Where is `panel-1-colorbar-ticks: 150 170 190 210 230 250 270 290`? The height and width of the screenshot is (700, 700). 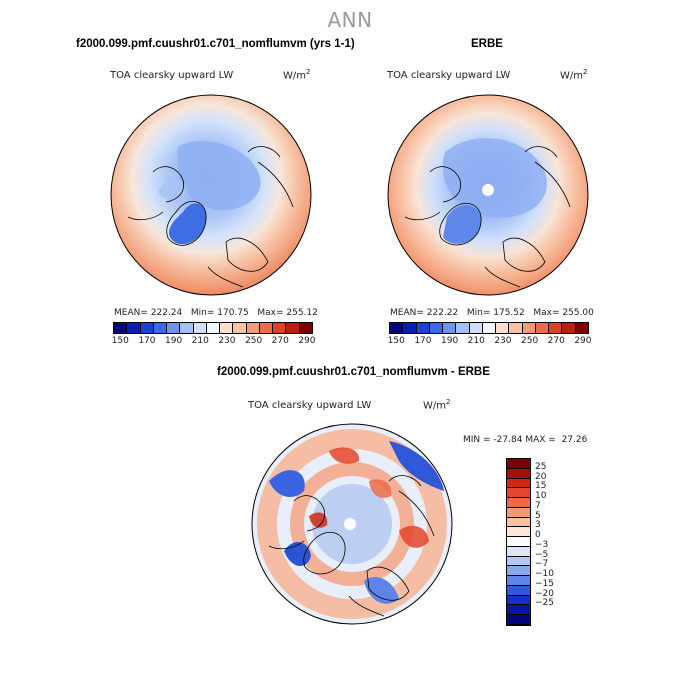 panel-1-colorbar-ticks: 150 170 190 210 230 250 270 290 is located at coordinates (213, 342).